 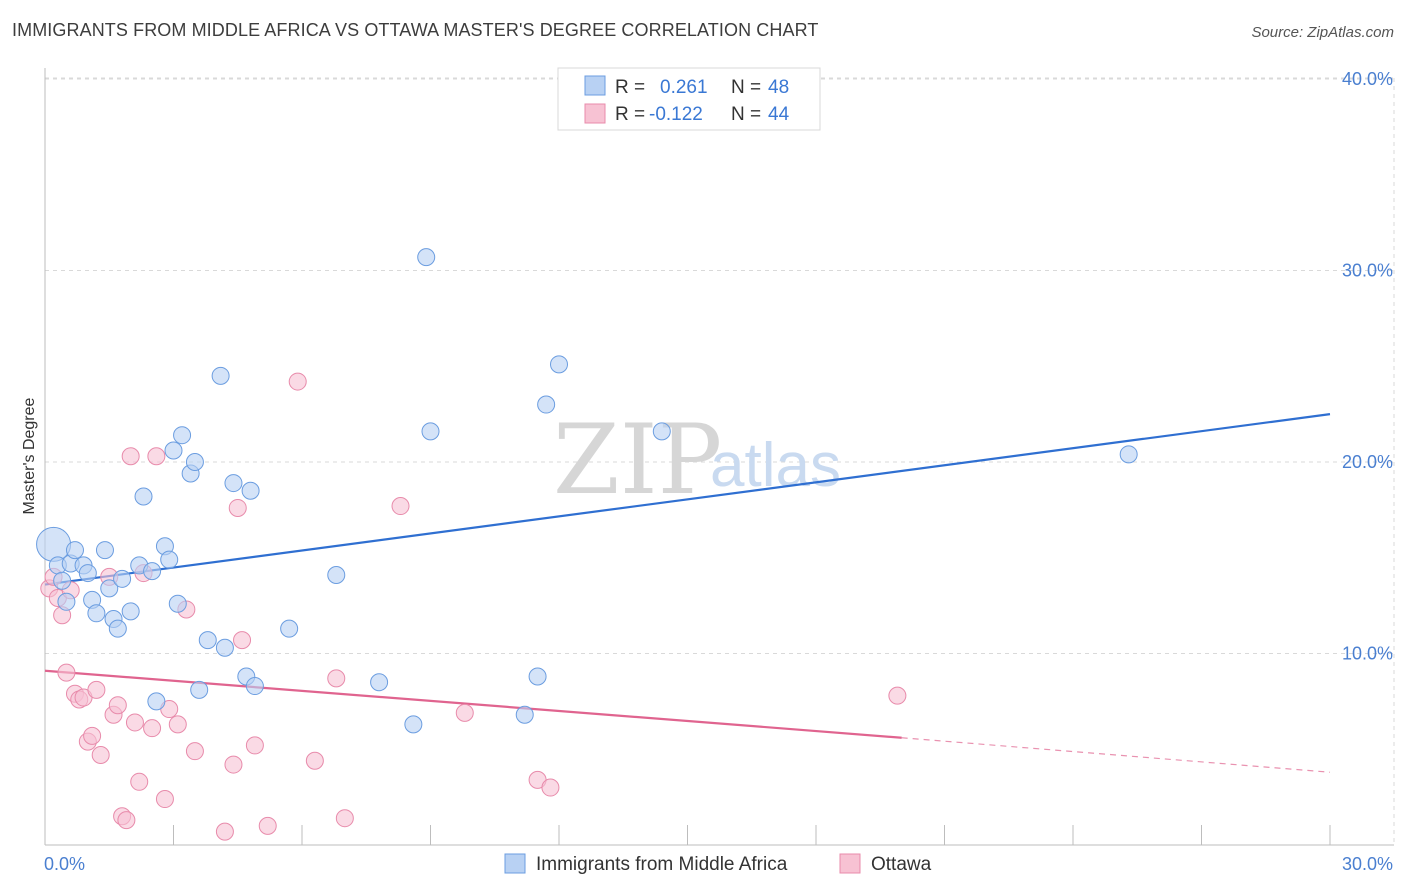 I want to click on legend-n-label-1: N =, so click(x=746, y=87).